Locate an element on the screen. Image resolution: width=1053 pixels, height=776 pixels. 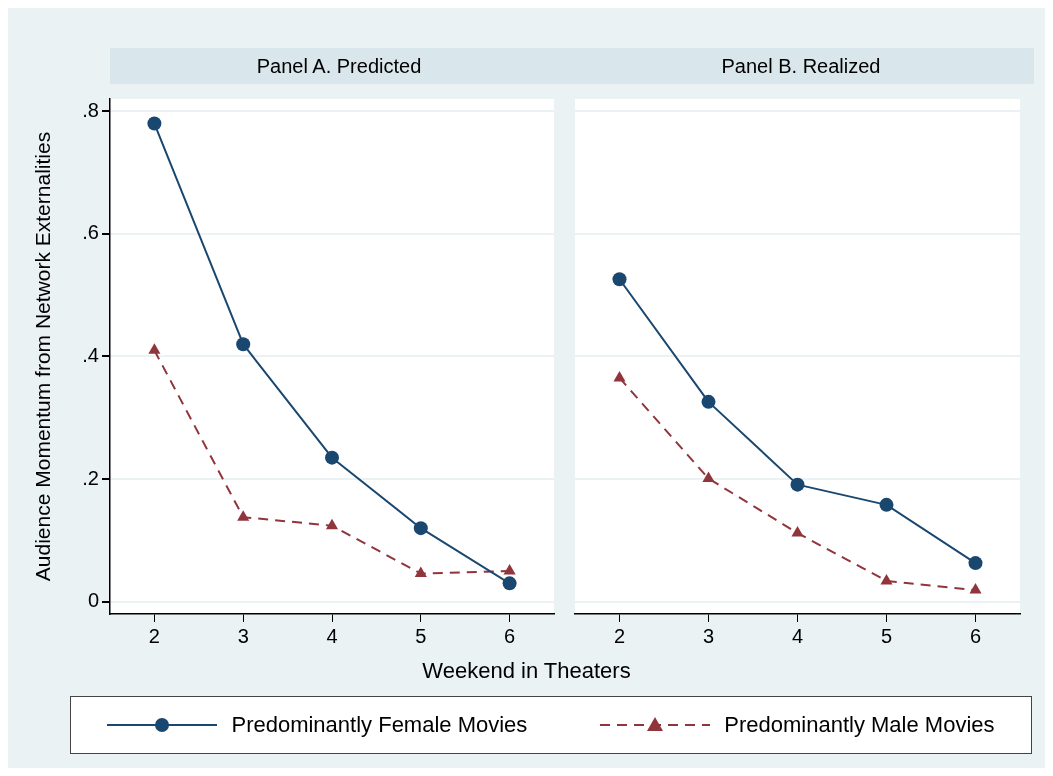
legend-label: Predominantly Female Movies is located at coordinates (379, 725).